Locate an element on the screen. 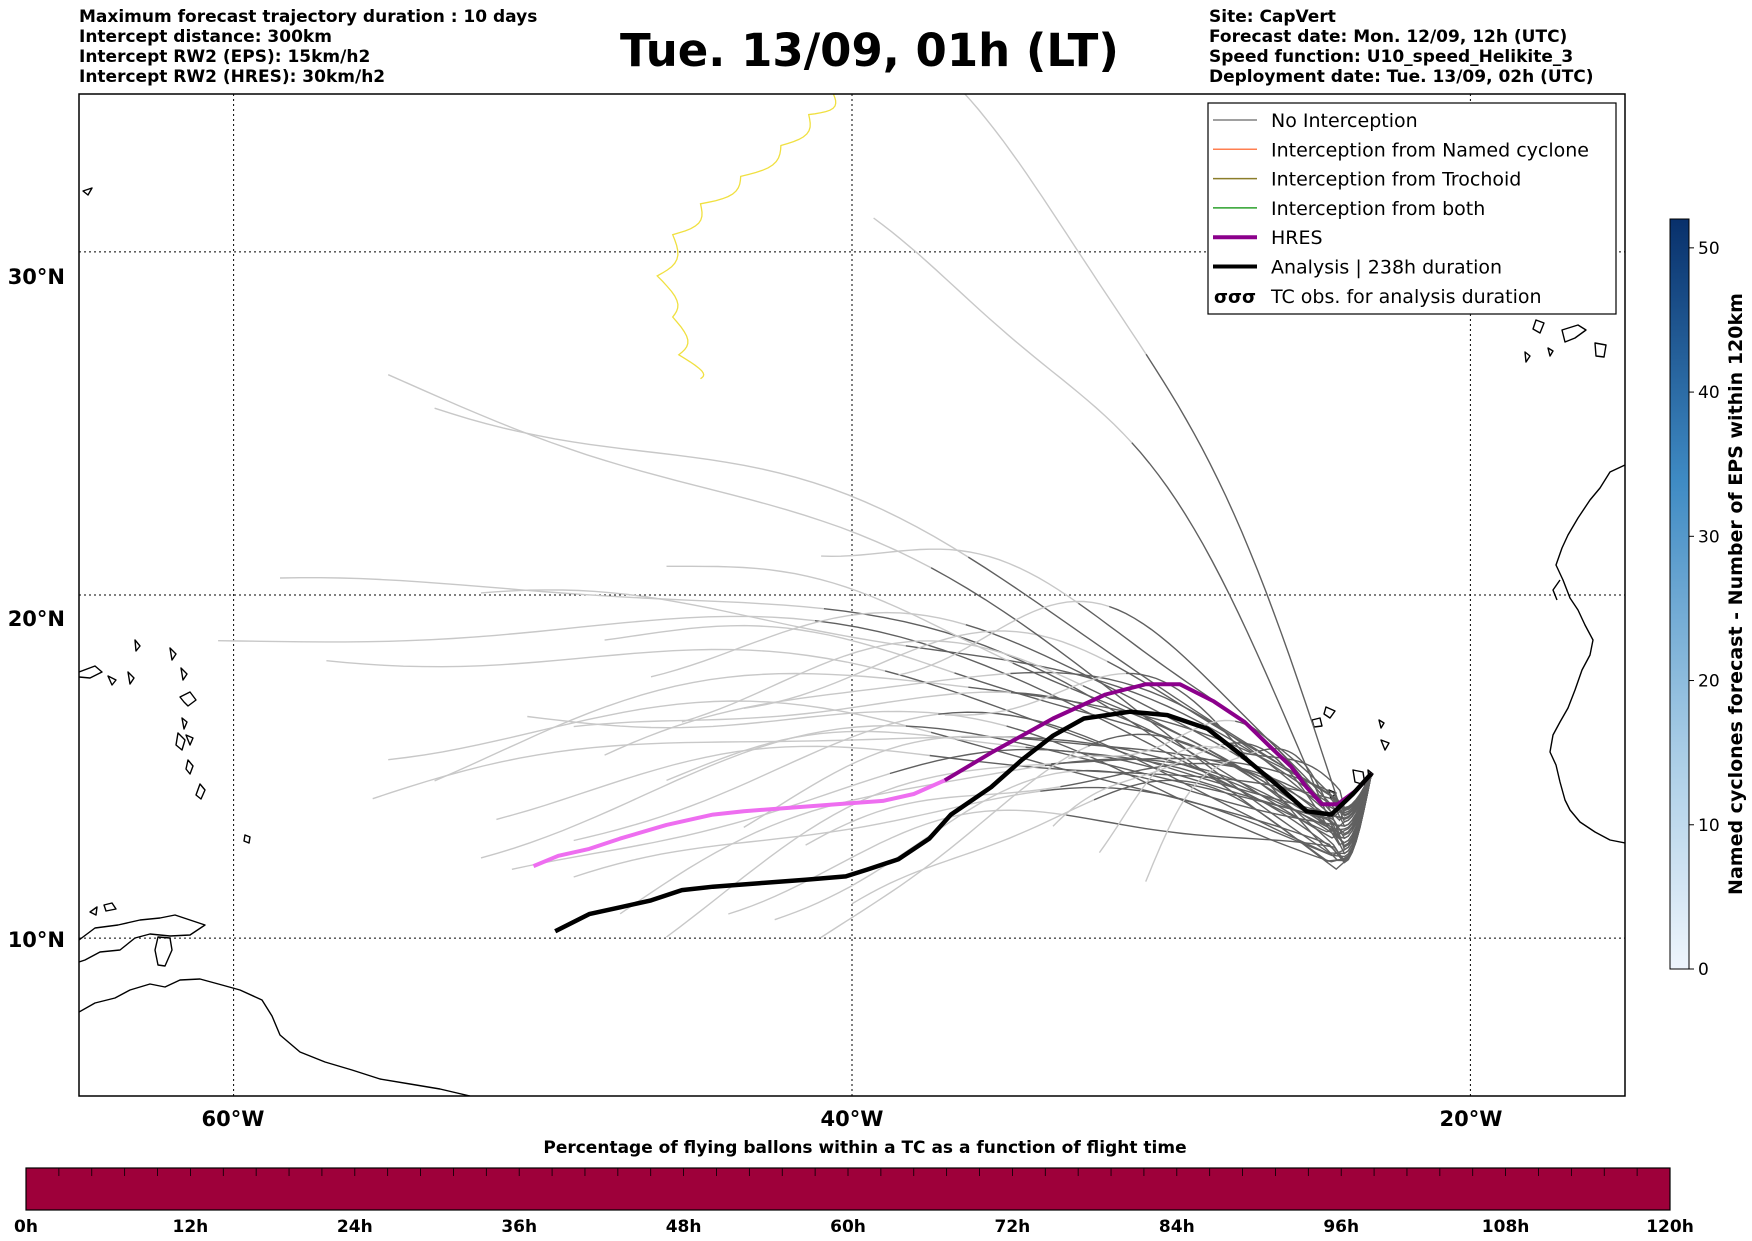 This screenshot has height=1241, width=1752. flight-time-tick-label: 36h is located at coordinates (519, 1227).